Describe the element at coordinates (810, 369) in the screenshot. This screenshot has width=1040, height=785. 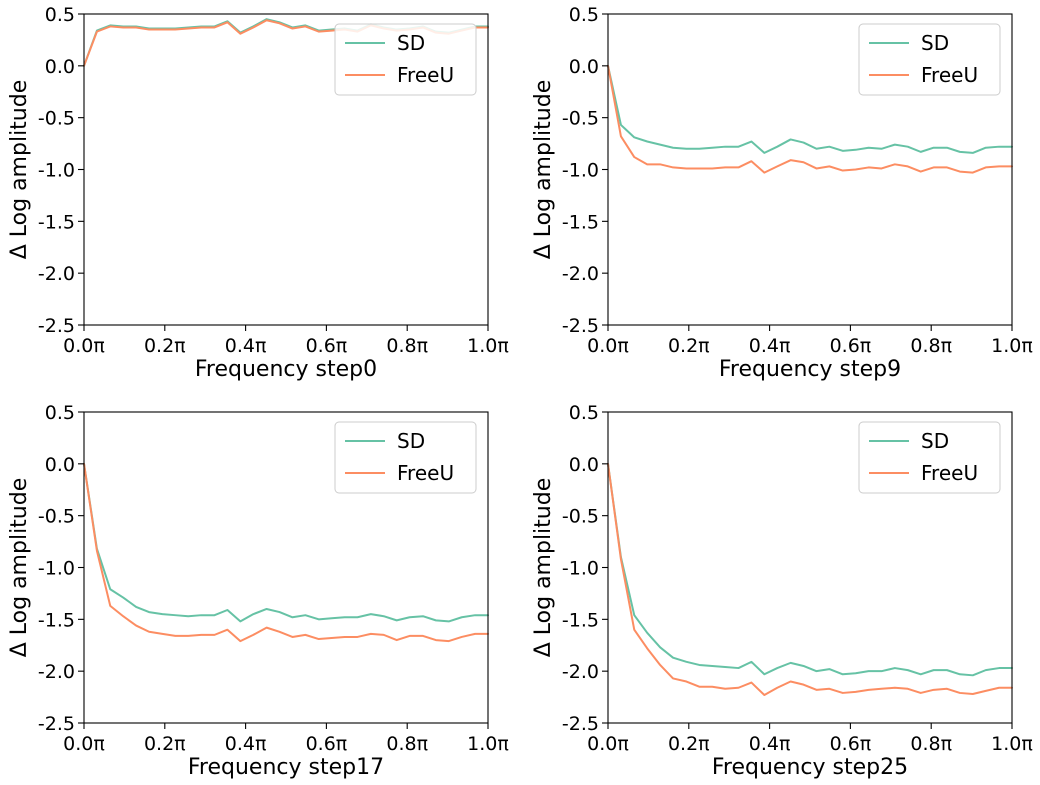
I see `x-axis-label: Frequency step9` at that location.